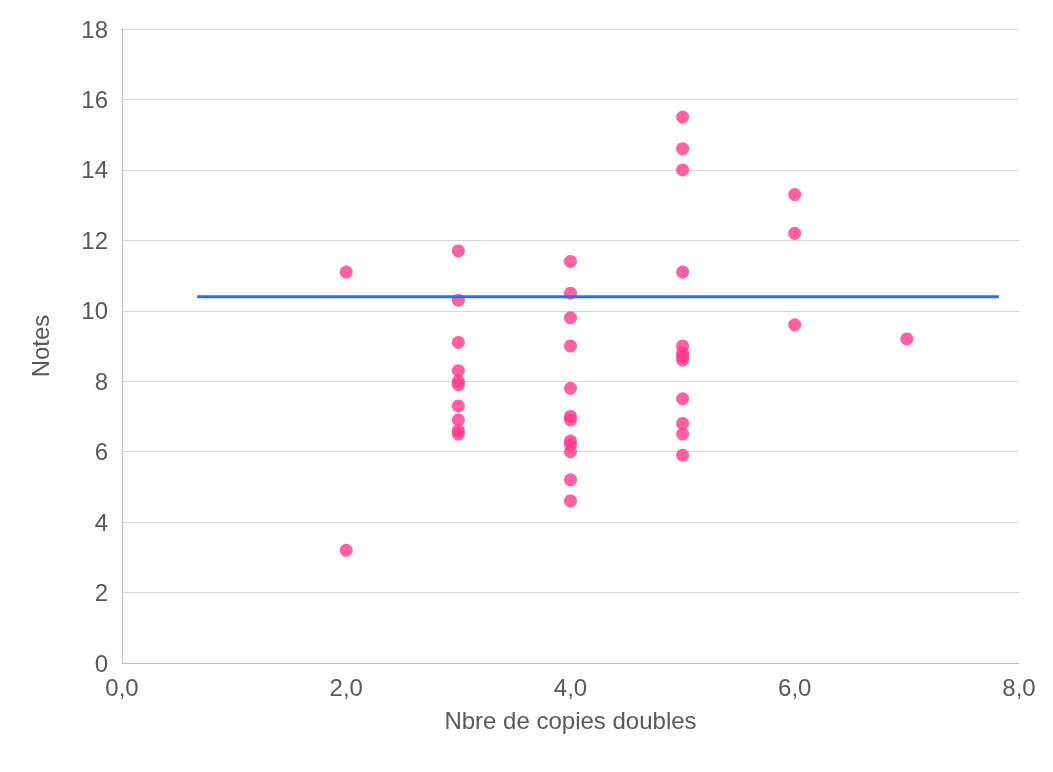 The height and width of the screenshot is (772, 1053). What do you see at coordinates (795, 687) in the screenshot?
I see `x-tick-label: 6,0` at bounding box center [795, 687].